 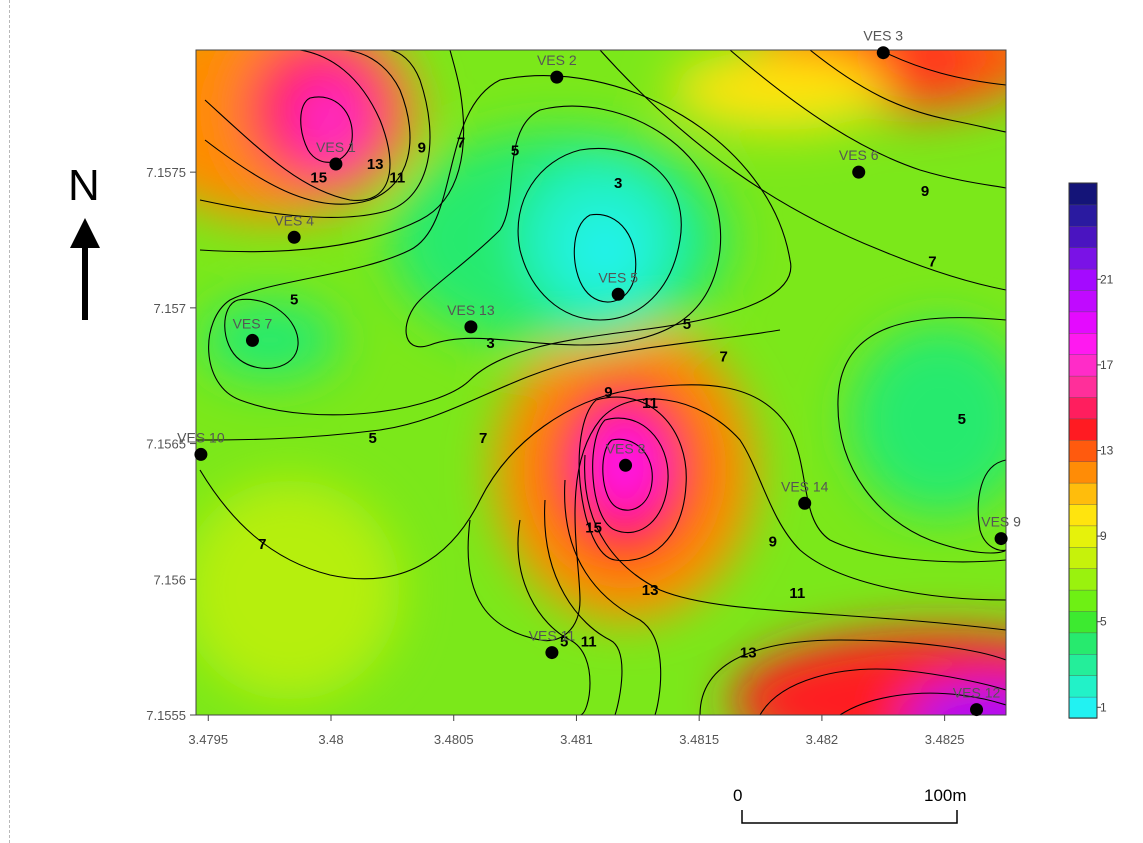 What do you see at coordinates (552, 636) in the screenshot?
I see `ves-station-label: VES 11` at bounding box center [552, 636].